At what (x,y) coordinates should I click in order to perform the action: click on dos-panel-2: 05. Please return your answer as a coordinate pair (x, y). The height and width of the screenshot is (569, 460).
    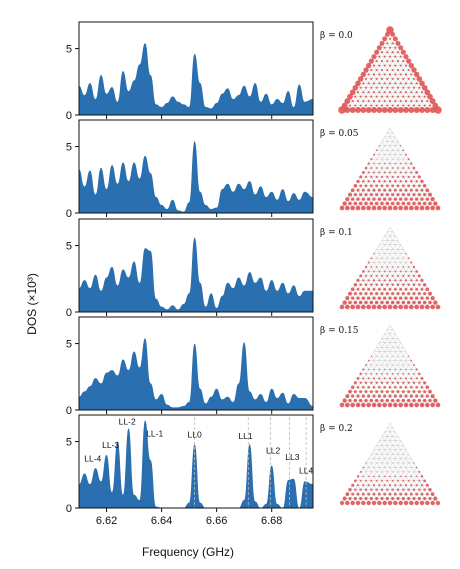
    Looking at the image, I should click on (190, 268).